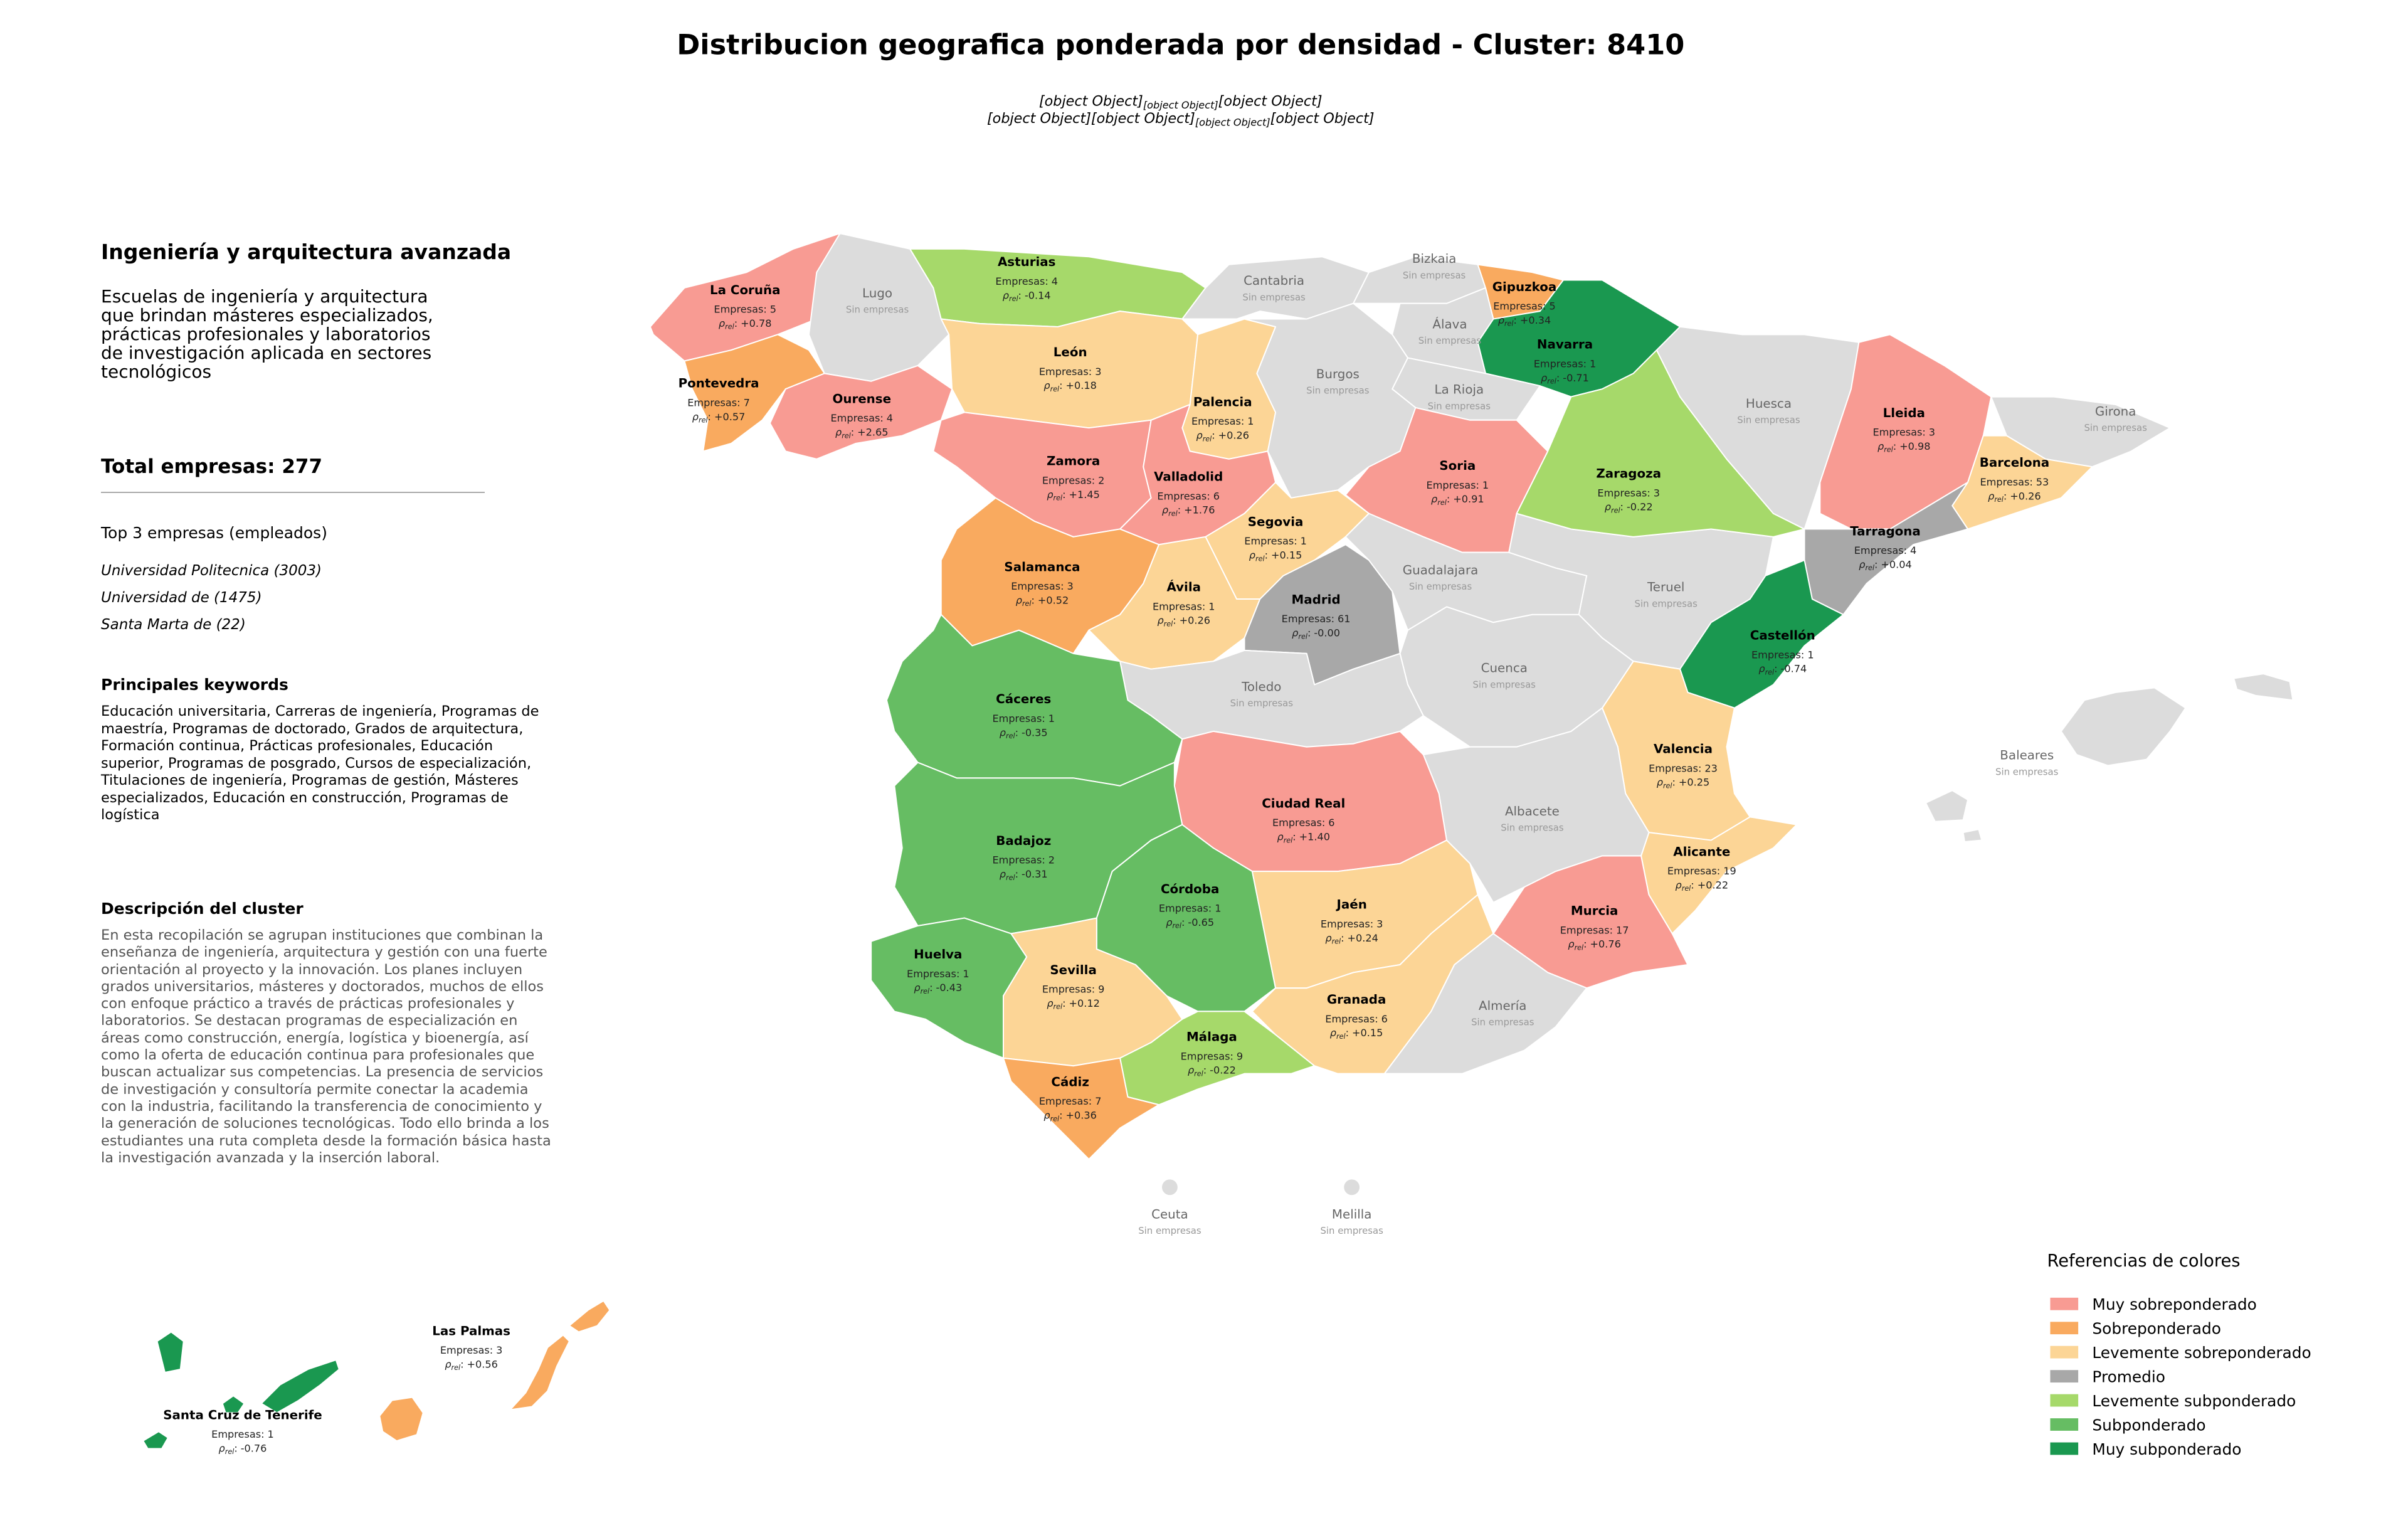 Image resolution: width=2408 pixels, height=1528 pixels. Describe the element at coordinates (719, 418) in the screenshot. I see `province-density: ρrel: +0.57` at that location.